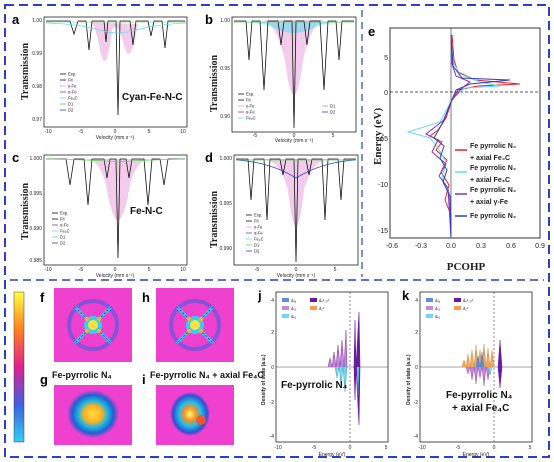 This screenshot has width=554, height=462. I want to click on panel-e-xtick: 0.3, so click(481, 246).